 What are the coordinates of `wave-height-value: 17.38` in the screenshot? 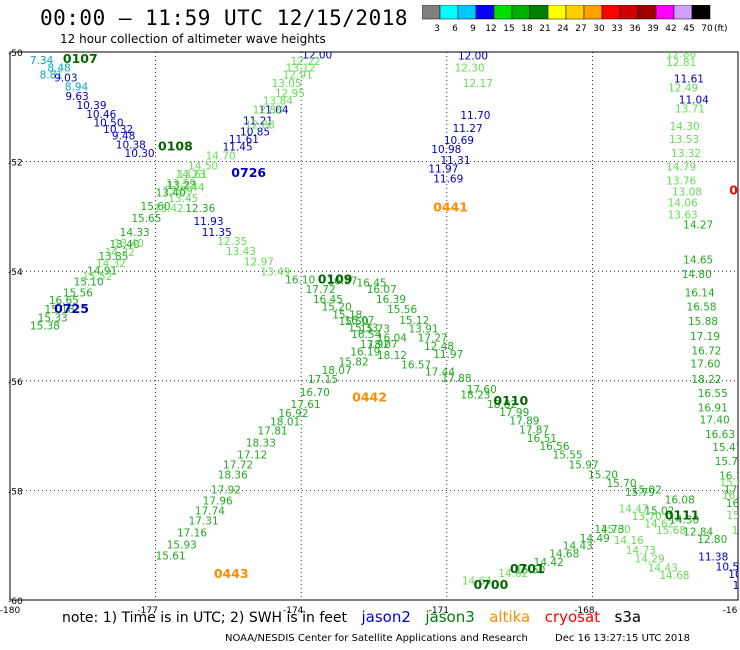 It's located at (732, 491).